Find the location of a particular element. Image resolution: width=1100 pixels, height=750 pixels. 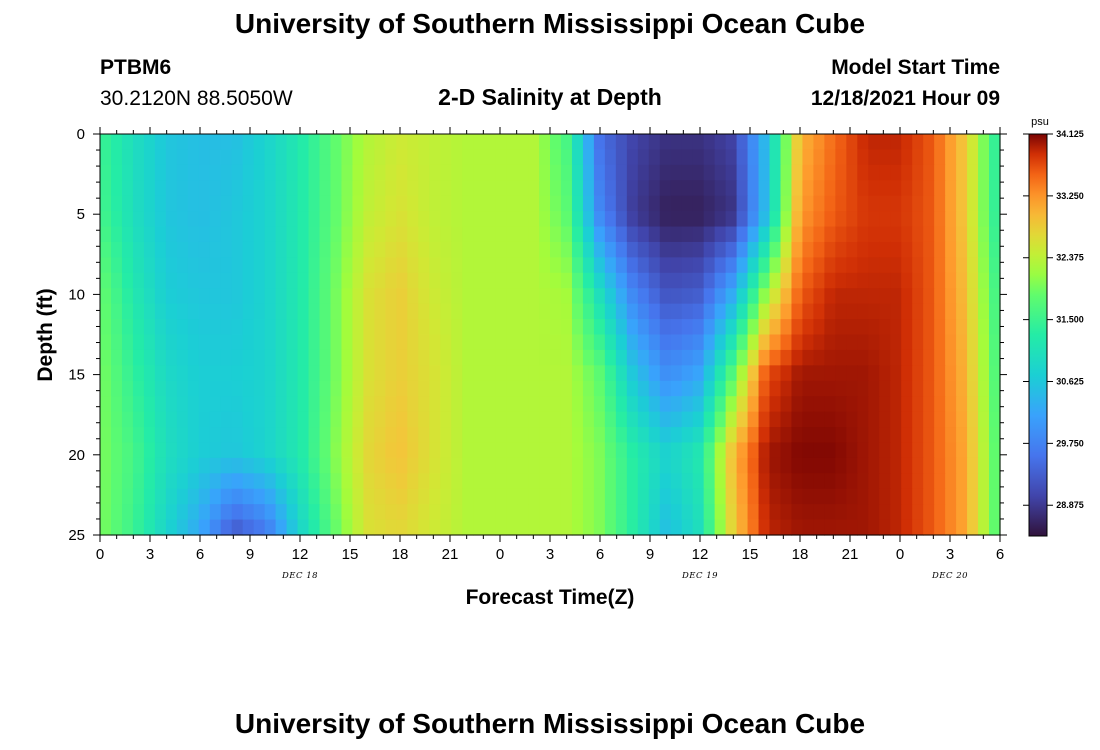

model-start-value: 12/18/2021 Hour 09 is located at coordinates (905, 98).